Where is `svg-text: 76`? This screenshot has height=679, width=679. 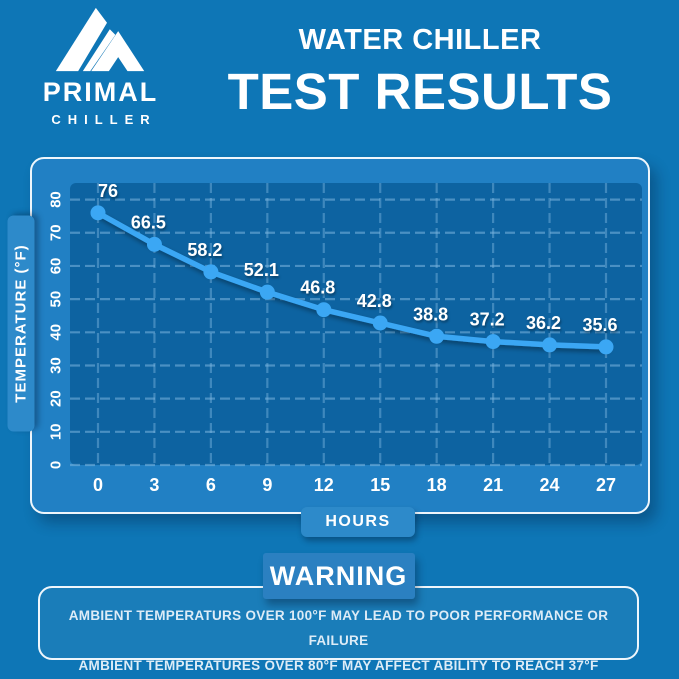
svg-text: 76 is located at coordinates (107, 190).